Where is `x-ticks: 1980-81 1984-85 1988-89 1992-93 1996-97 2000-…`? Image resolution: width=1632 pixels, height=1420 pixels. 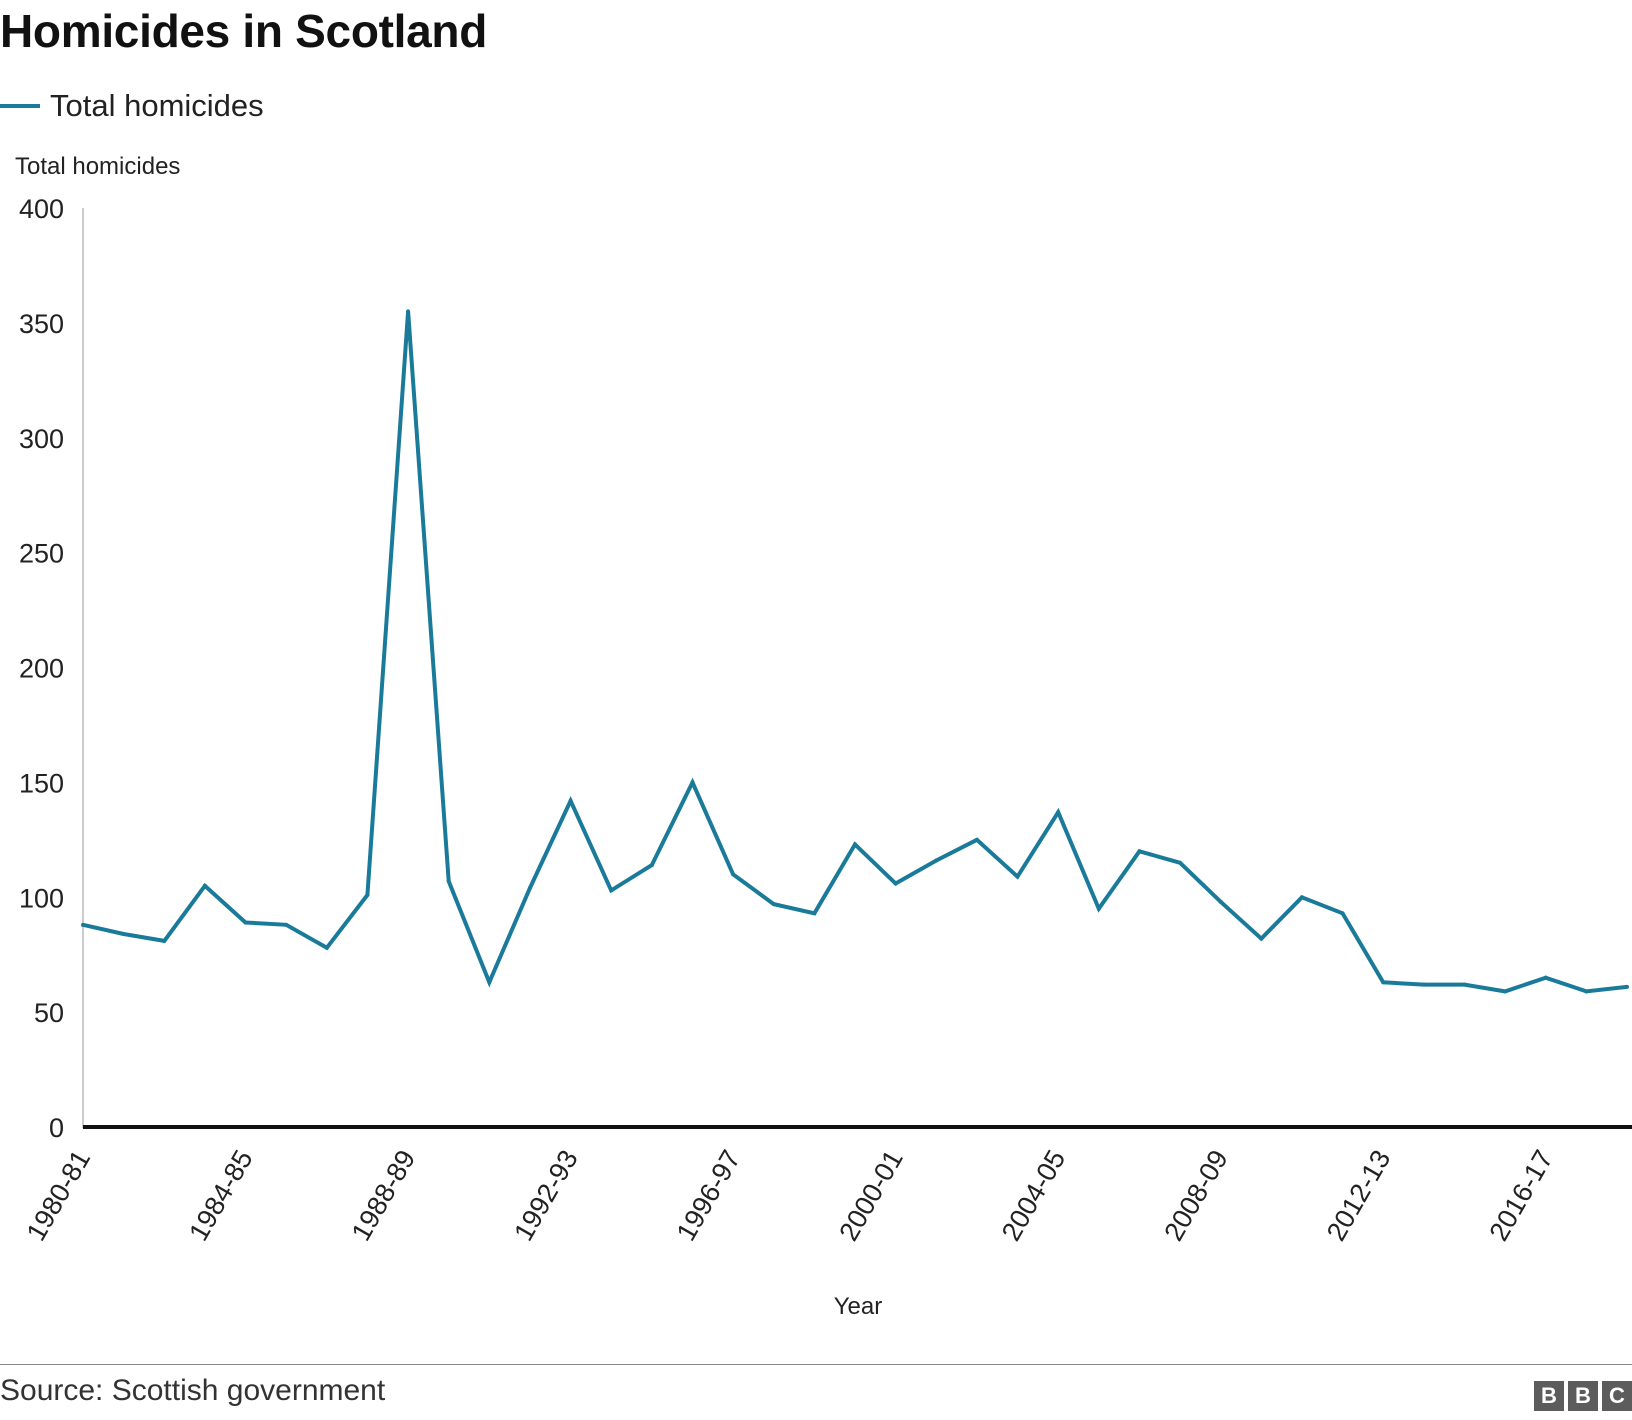 x-ticks: 1980-81 1984-85 1988-89 1992-93 1996-97 2000-… is located at coordinates (790, 1195).